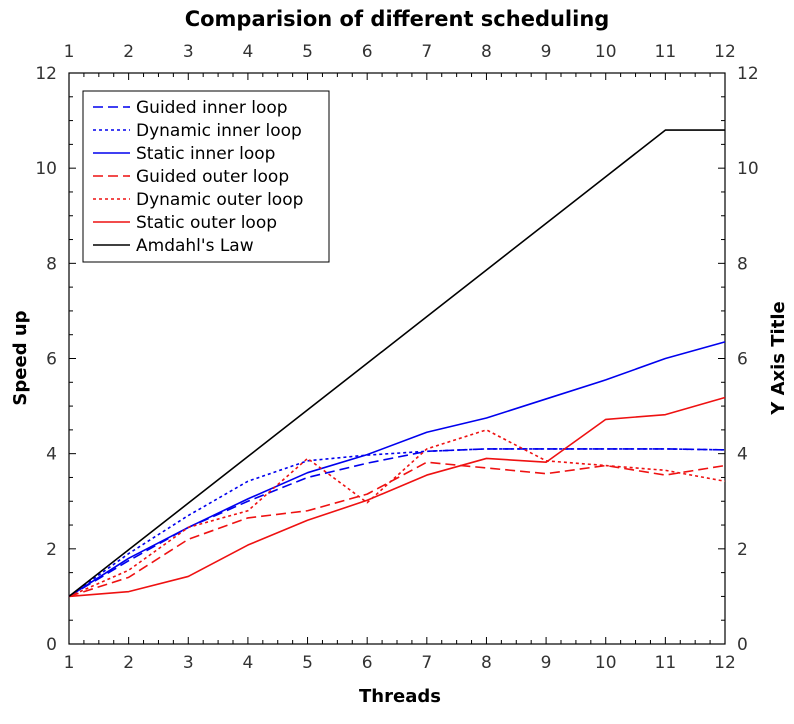 Image resolution: width=794 pixels, height=724 pixels. Describe the element at coordinates (606, 52) in the screenshot. I see `x-tick-label-top: 10` at that location.